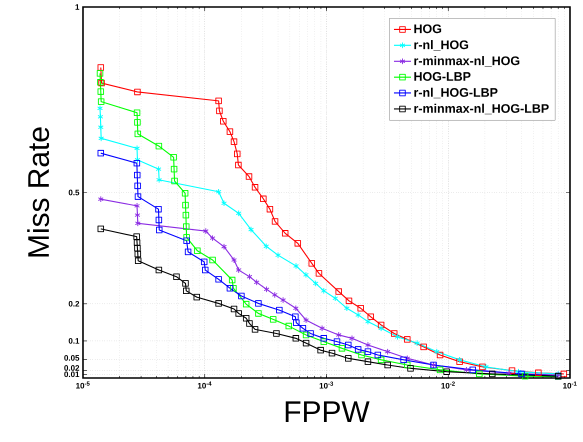 Image resolution: width=583 pixels, height=442 pixels. Describe the element at coordinates (428, 29) in the screenshot. I see `legend-label: HOG` at that location.